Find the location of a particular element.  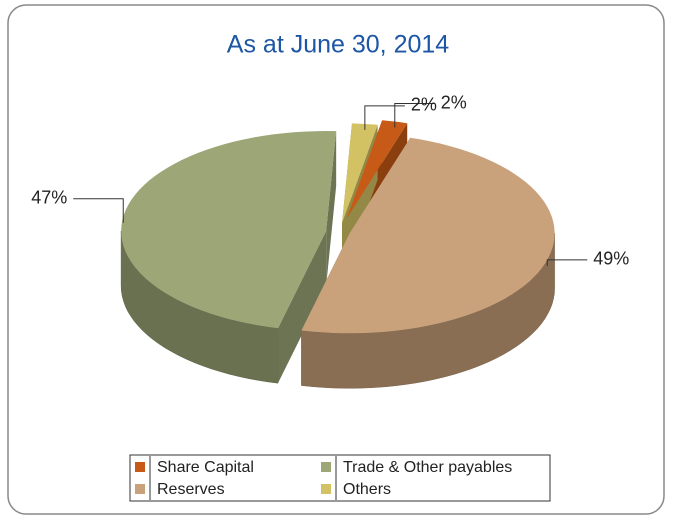

data-label: 49% is located at coordinates (611, 259).